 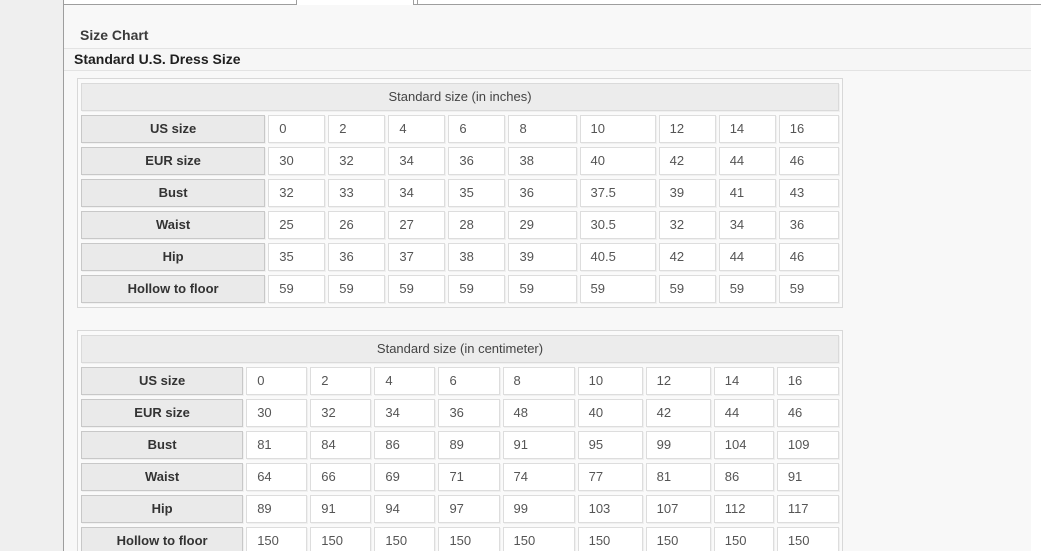 What do you see at coordinates (357, 225) in the screenshot?
I see `value-cell: 26` at bounding box center [357, 225].